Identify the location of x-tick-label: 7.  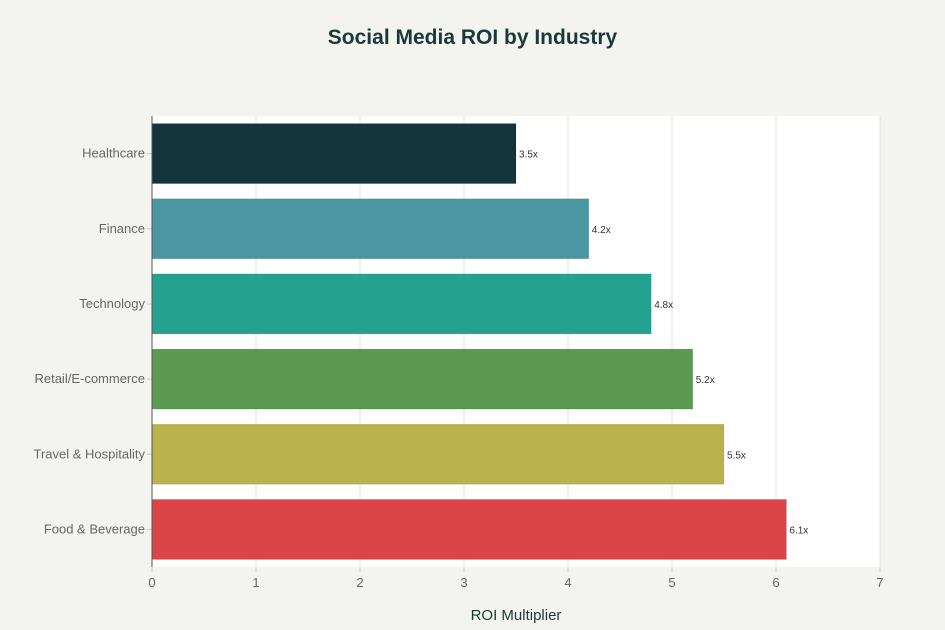
(879, 582).